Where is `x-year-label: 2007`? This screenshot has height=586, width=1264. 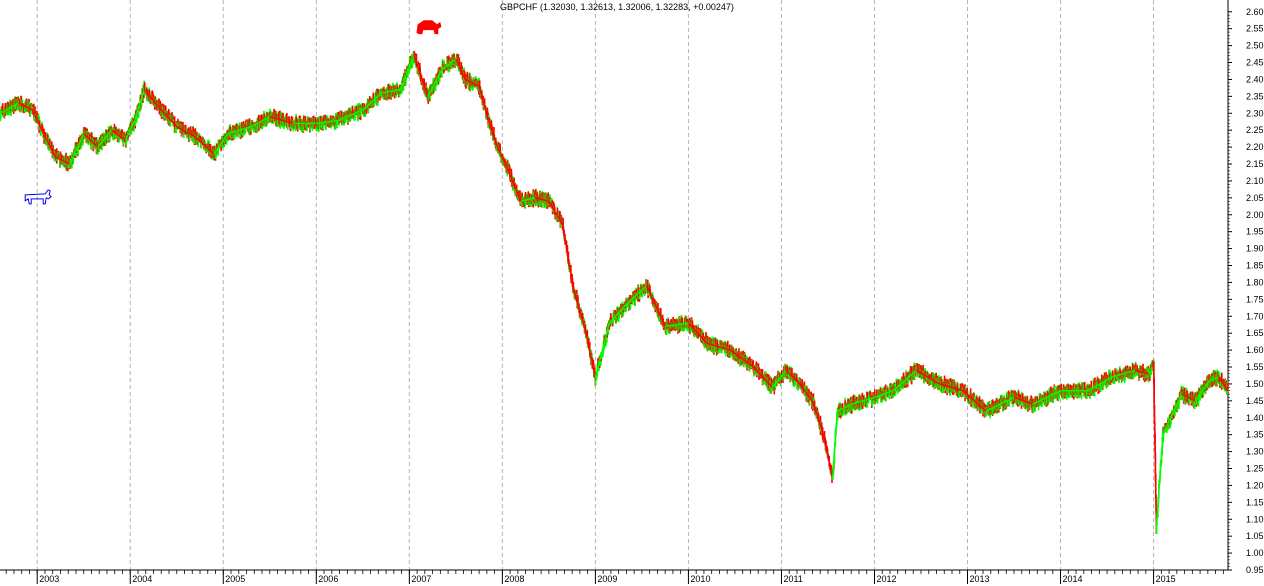
x-year-label: 2007 is located at coordinates (421, 579).